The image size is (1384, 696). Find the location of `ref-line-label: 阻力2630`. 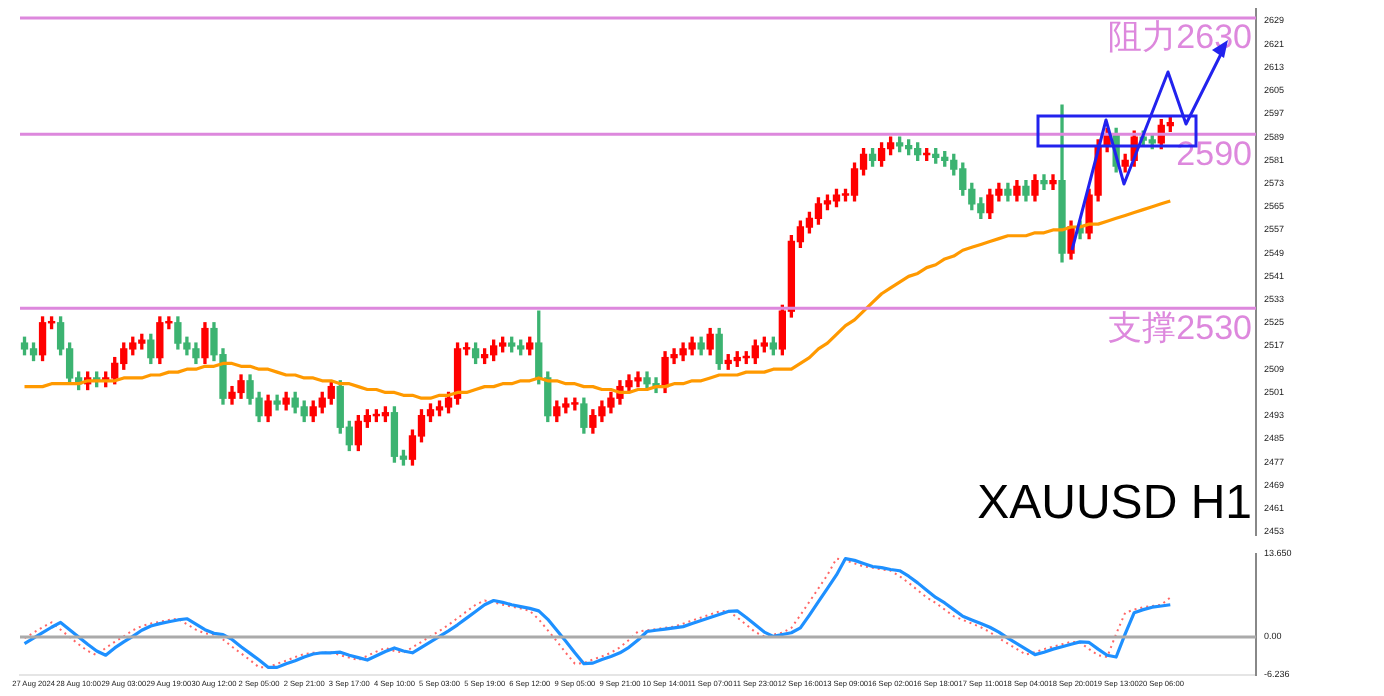

ref-line-label: 阻力2630 is located at coordinates (1180, 37).